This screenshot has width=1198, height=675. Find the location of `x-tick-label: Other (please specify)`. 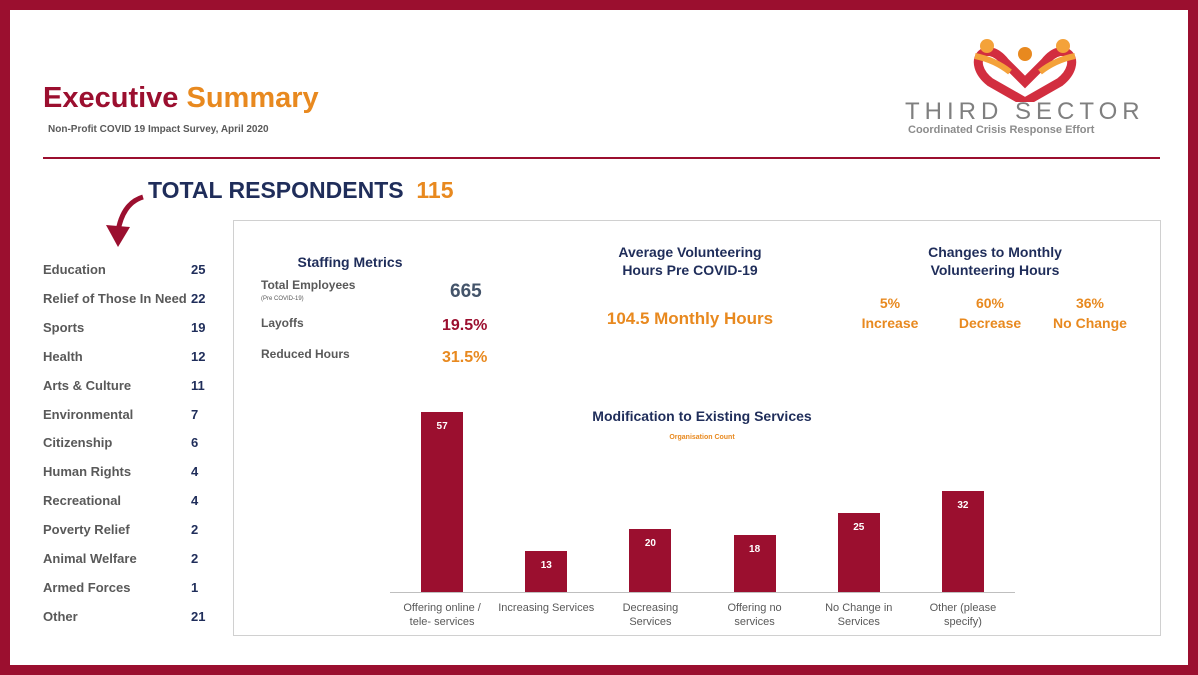

x-tick-label: Other (please specify) is located at coordinates (963, 615).